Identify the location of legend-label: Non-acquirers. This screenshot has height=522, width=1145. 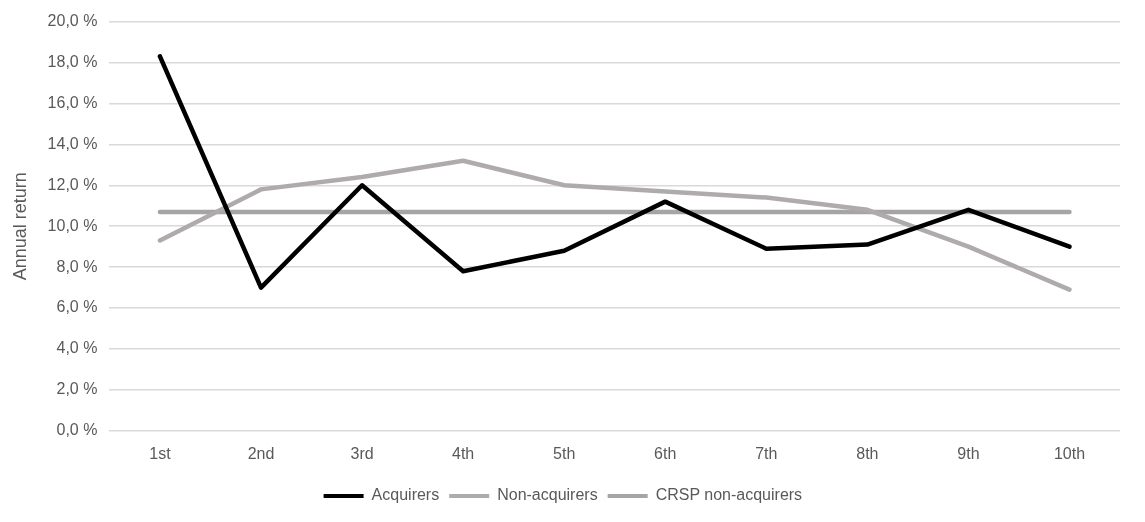
(547, 495).